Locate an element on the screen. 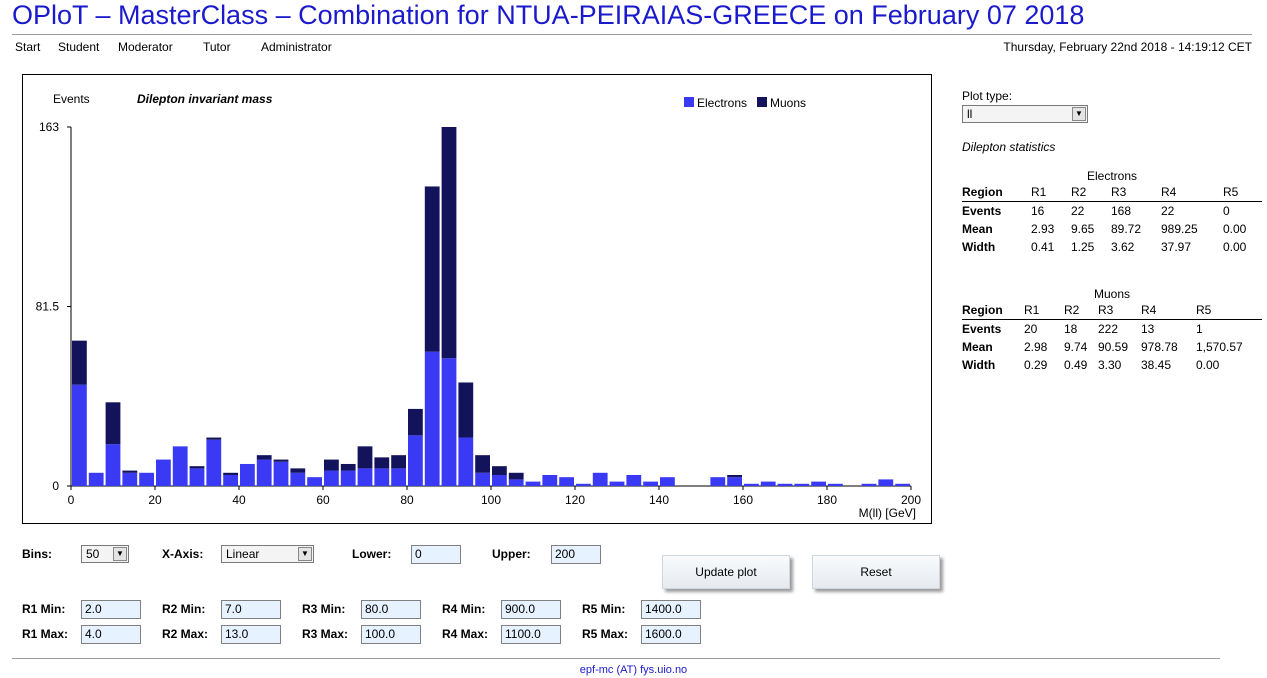 The width and height of the screenshot is (1267, 678). x-tick-label: 40 is located at coordinates (239, 500).